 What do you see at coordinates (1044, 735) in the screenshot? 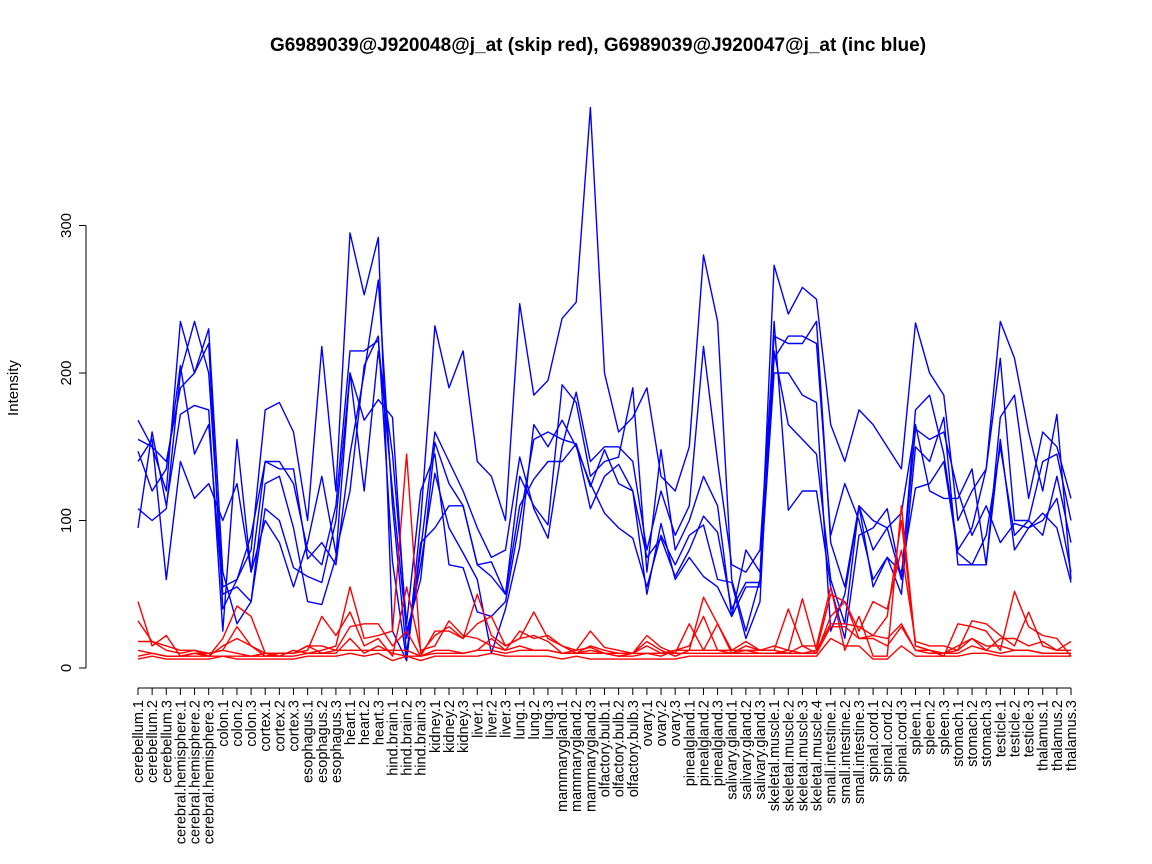
I see `x-tick-label: thalamus.1` at bounding box center [1044, 735].